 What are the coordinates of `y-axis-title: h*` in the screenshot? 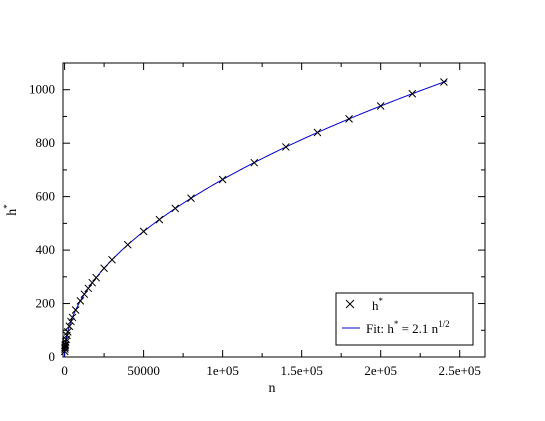 It's located at (11, 210).